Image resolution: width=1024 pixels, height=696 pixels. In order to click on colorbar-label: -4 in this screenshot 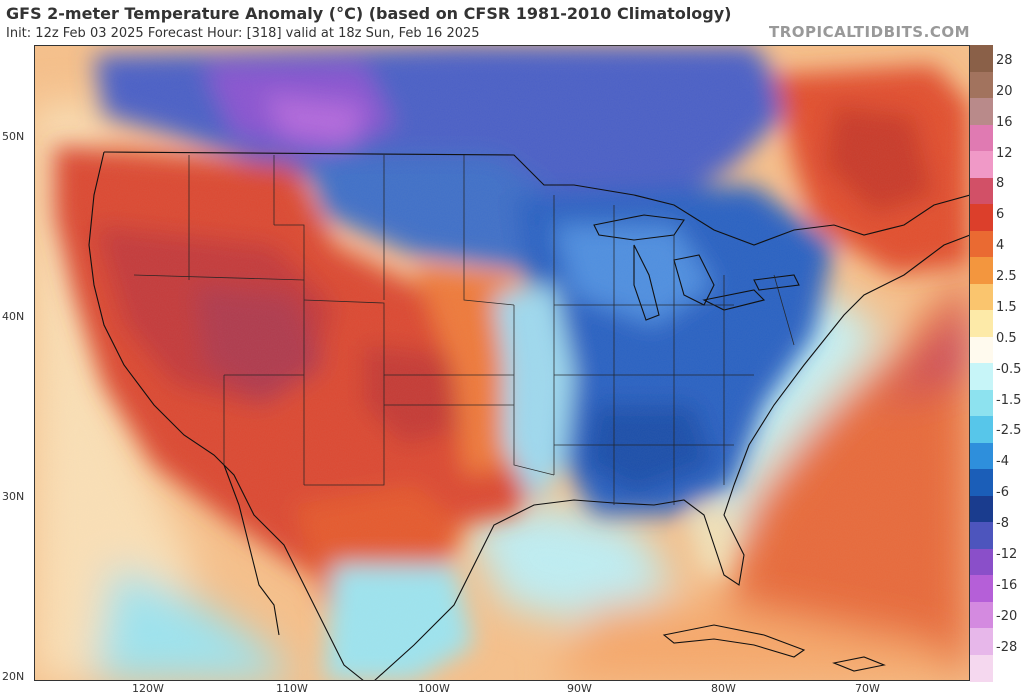, I will do `click(1002, 462)`.